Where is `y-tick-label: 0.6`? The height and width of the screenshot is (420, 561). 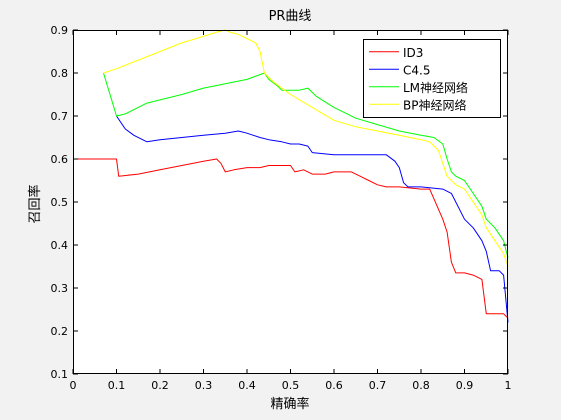 y-tick-label: 0.6 is located at coordinates (60, 159).